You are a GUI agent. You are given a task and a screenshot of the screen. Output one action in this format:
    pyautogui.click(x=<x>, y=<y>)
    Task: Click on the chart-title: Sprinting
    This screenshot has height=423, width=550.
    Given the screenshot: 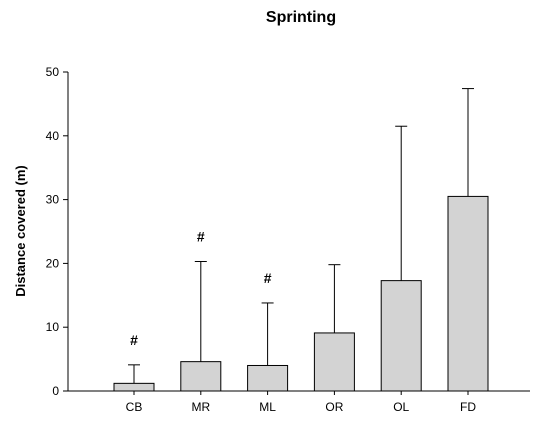 What is the action you would take?
    pyautogui.click(x=301, y=17)
    